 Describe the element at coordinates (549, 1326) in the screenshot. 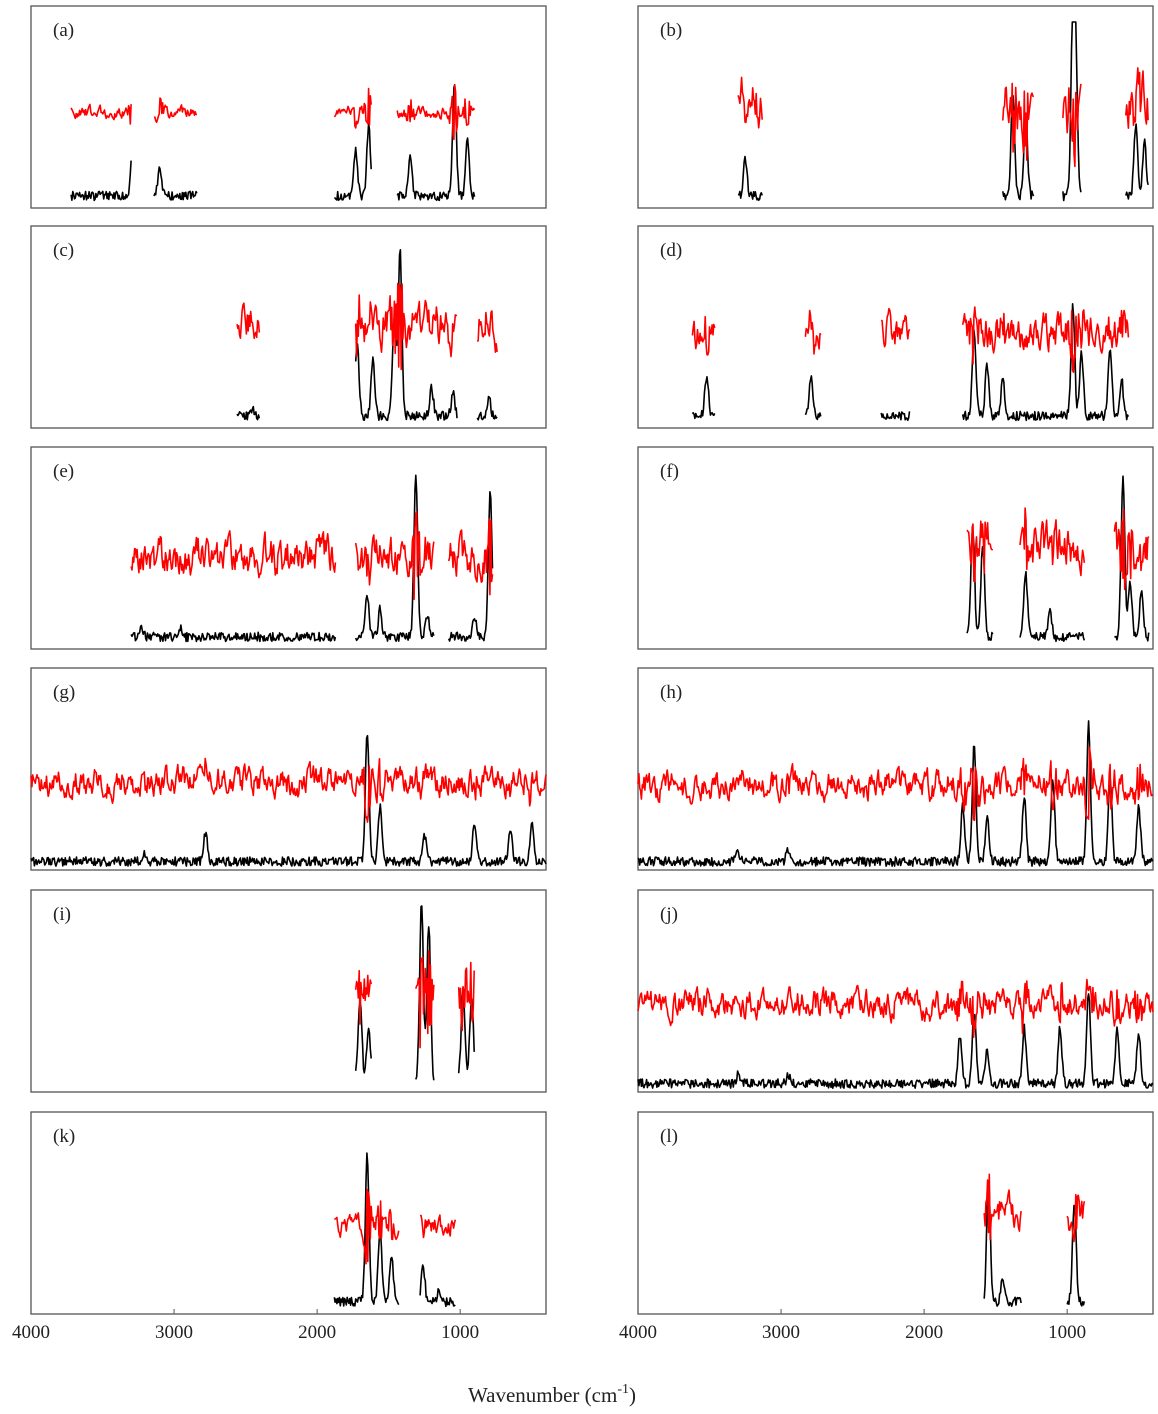

I see `x-tick-labels: 4000 3000 2000 1000 4000 3000 2000 1000` at that location.